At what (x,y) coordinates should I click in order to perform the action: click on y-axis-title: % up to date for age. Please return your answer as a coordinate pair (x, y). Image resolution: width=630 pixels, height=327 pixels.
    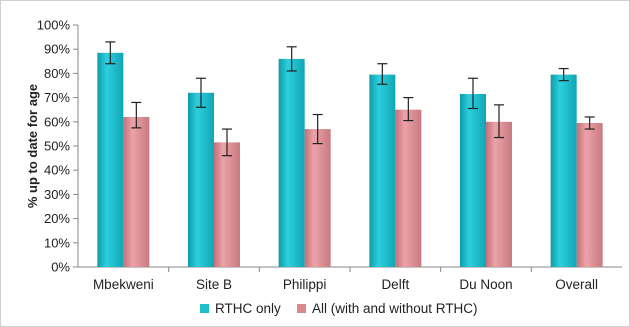
    Looking at the image, I should click on (32, 146).